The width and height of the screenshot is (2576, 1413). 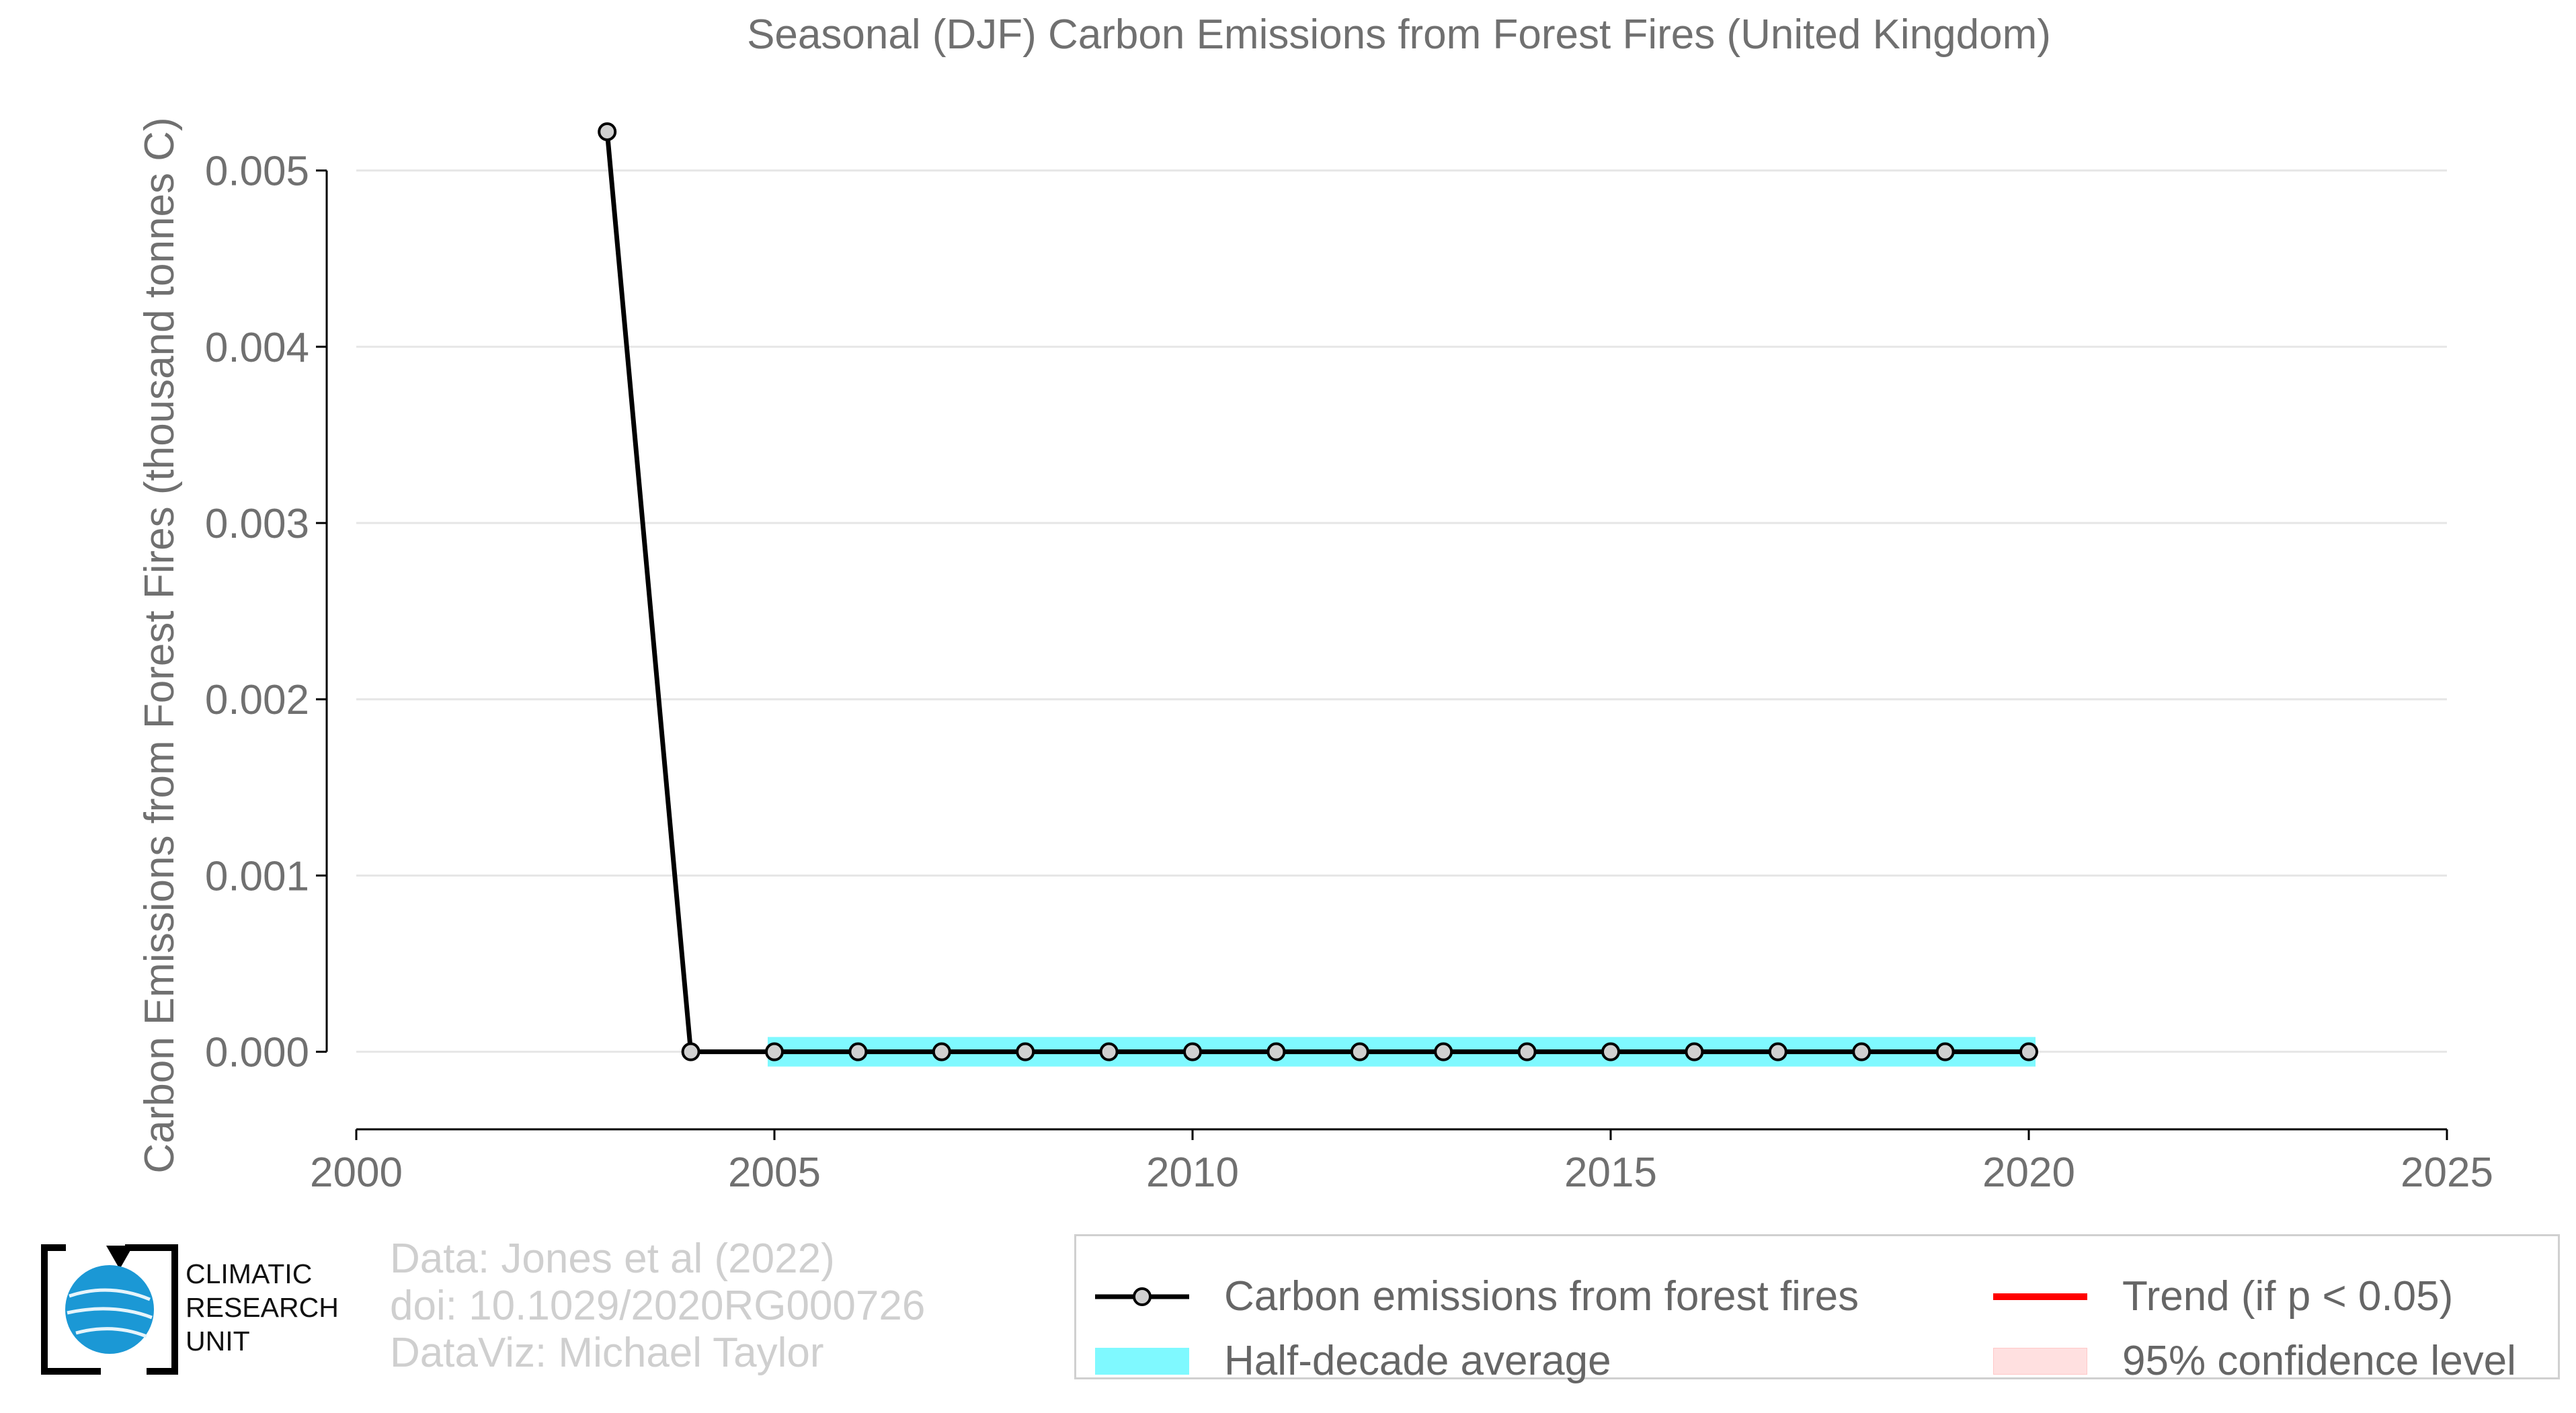 I want to click on y-tick-label: 0.003, so click(x=257, y=524).